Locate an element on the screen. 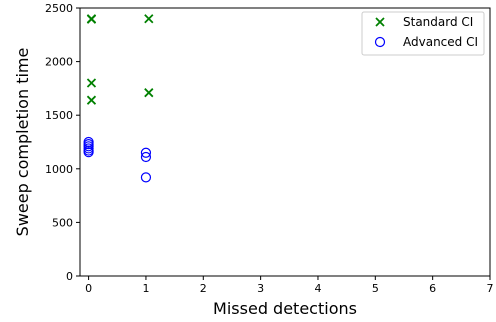 This screenshot has height=322, width=496. legend: Standard CI Advanced CI is located at coordinates (423, 33).